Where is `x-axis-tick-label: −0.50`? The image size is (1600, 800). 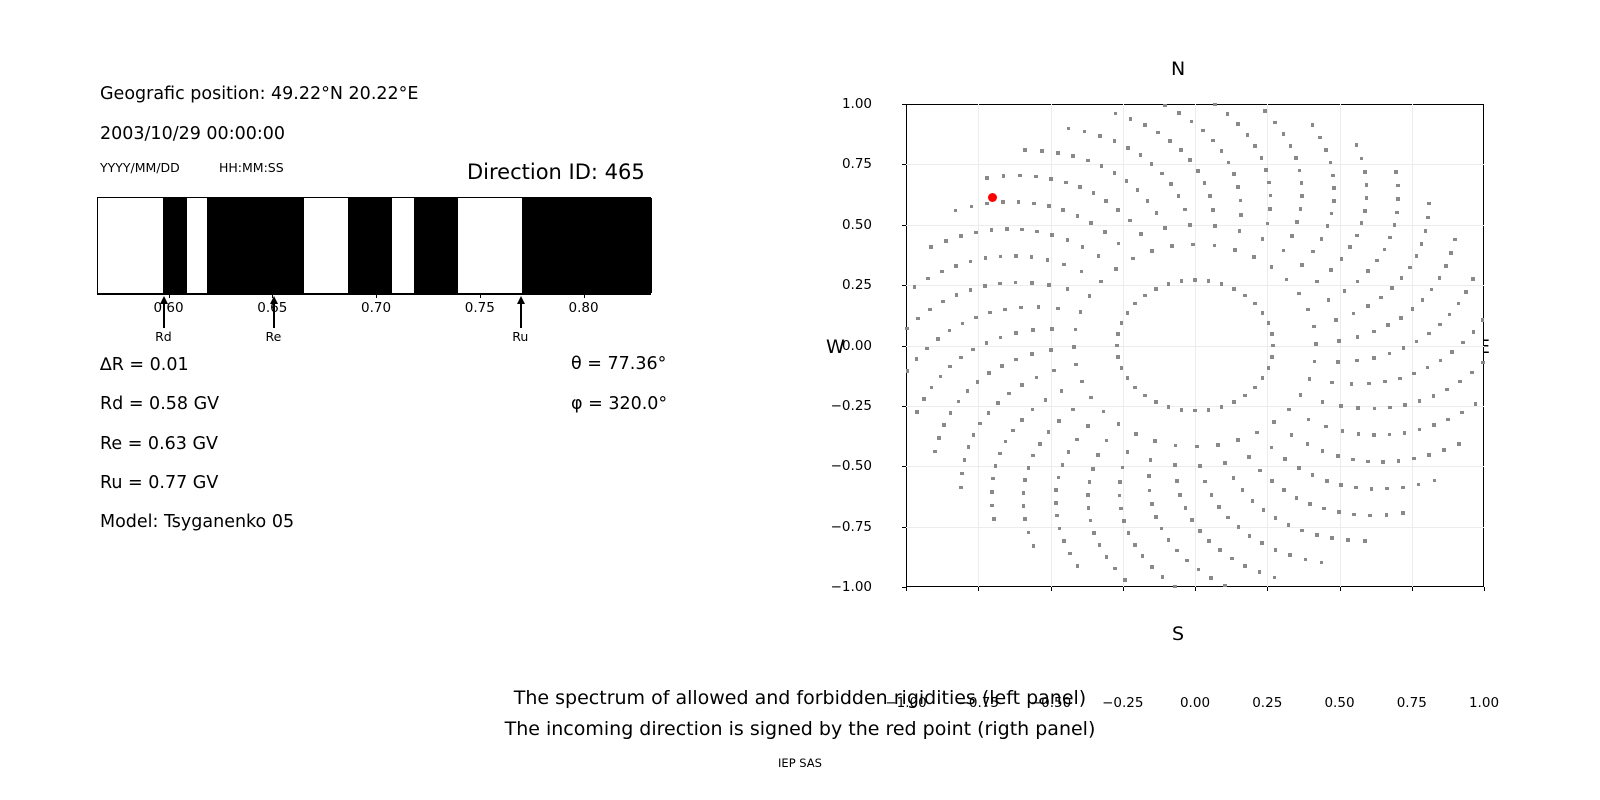 x-axis-tick-label: −0.50 is located at coordinates (1050, 703).